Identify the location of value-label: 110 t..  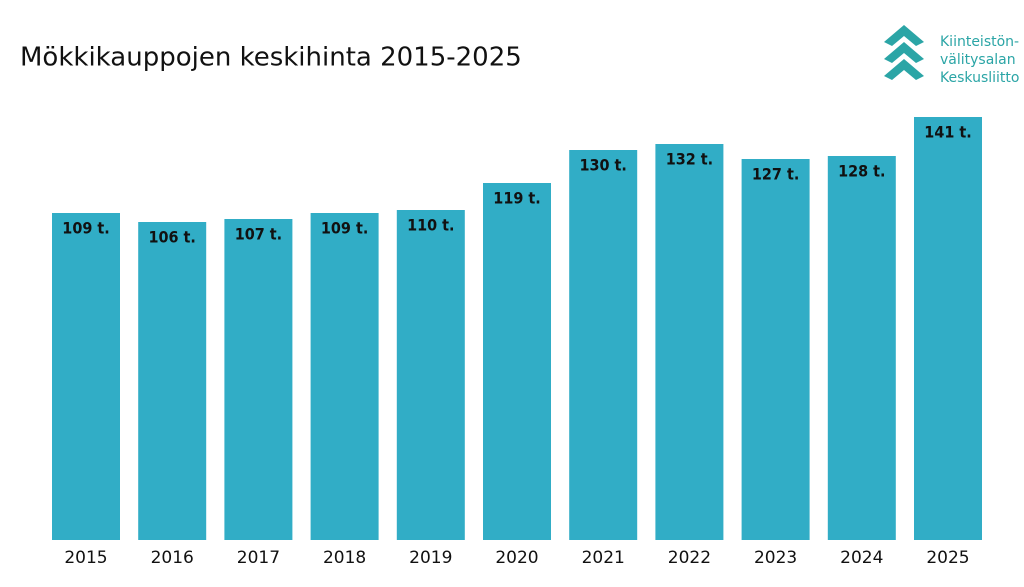
(430, 225).